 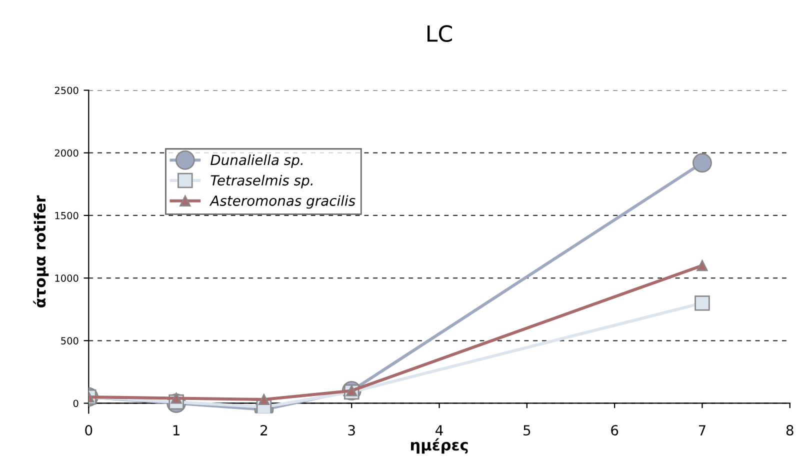 What do you see at coordinates (176, 430) in the screenshot?
I see `x-tick-label: 1` at bounding box center [176, 430].